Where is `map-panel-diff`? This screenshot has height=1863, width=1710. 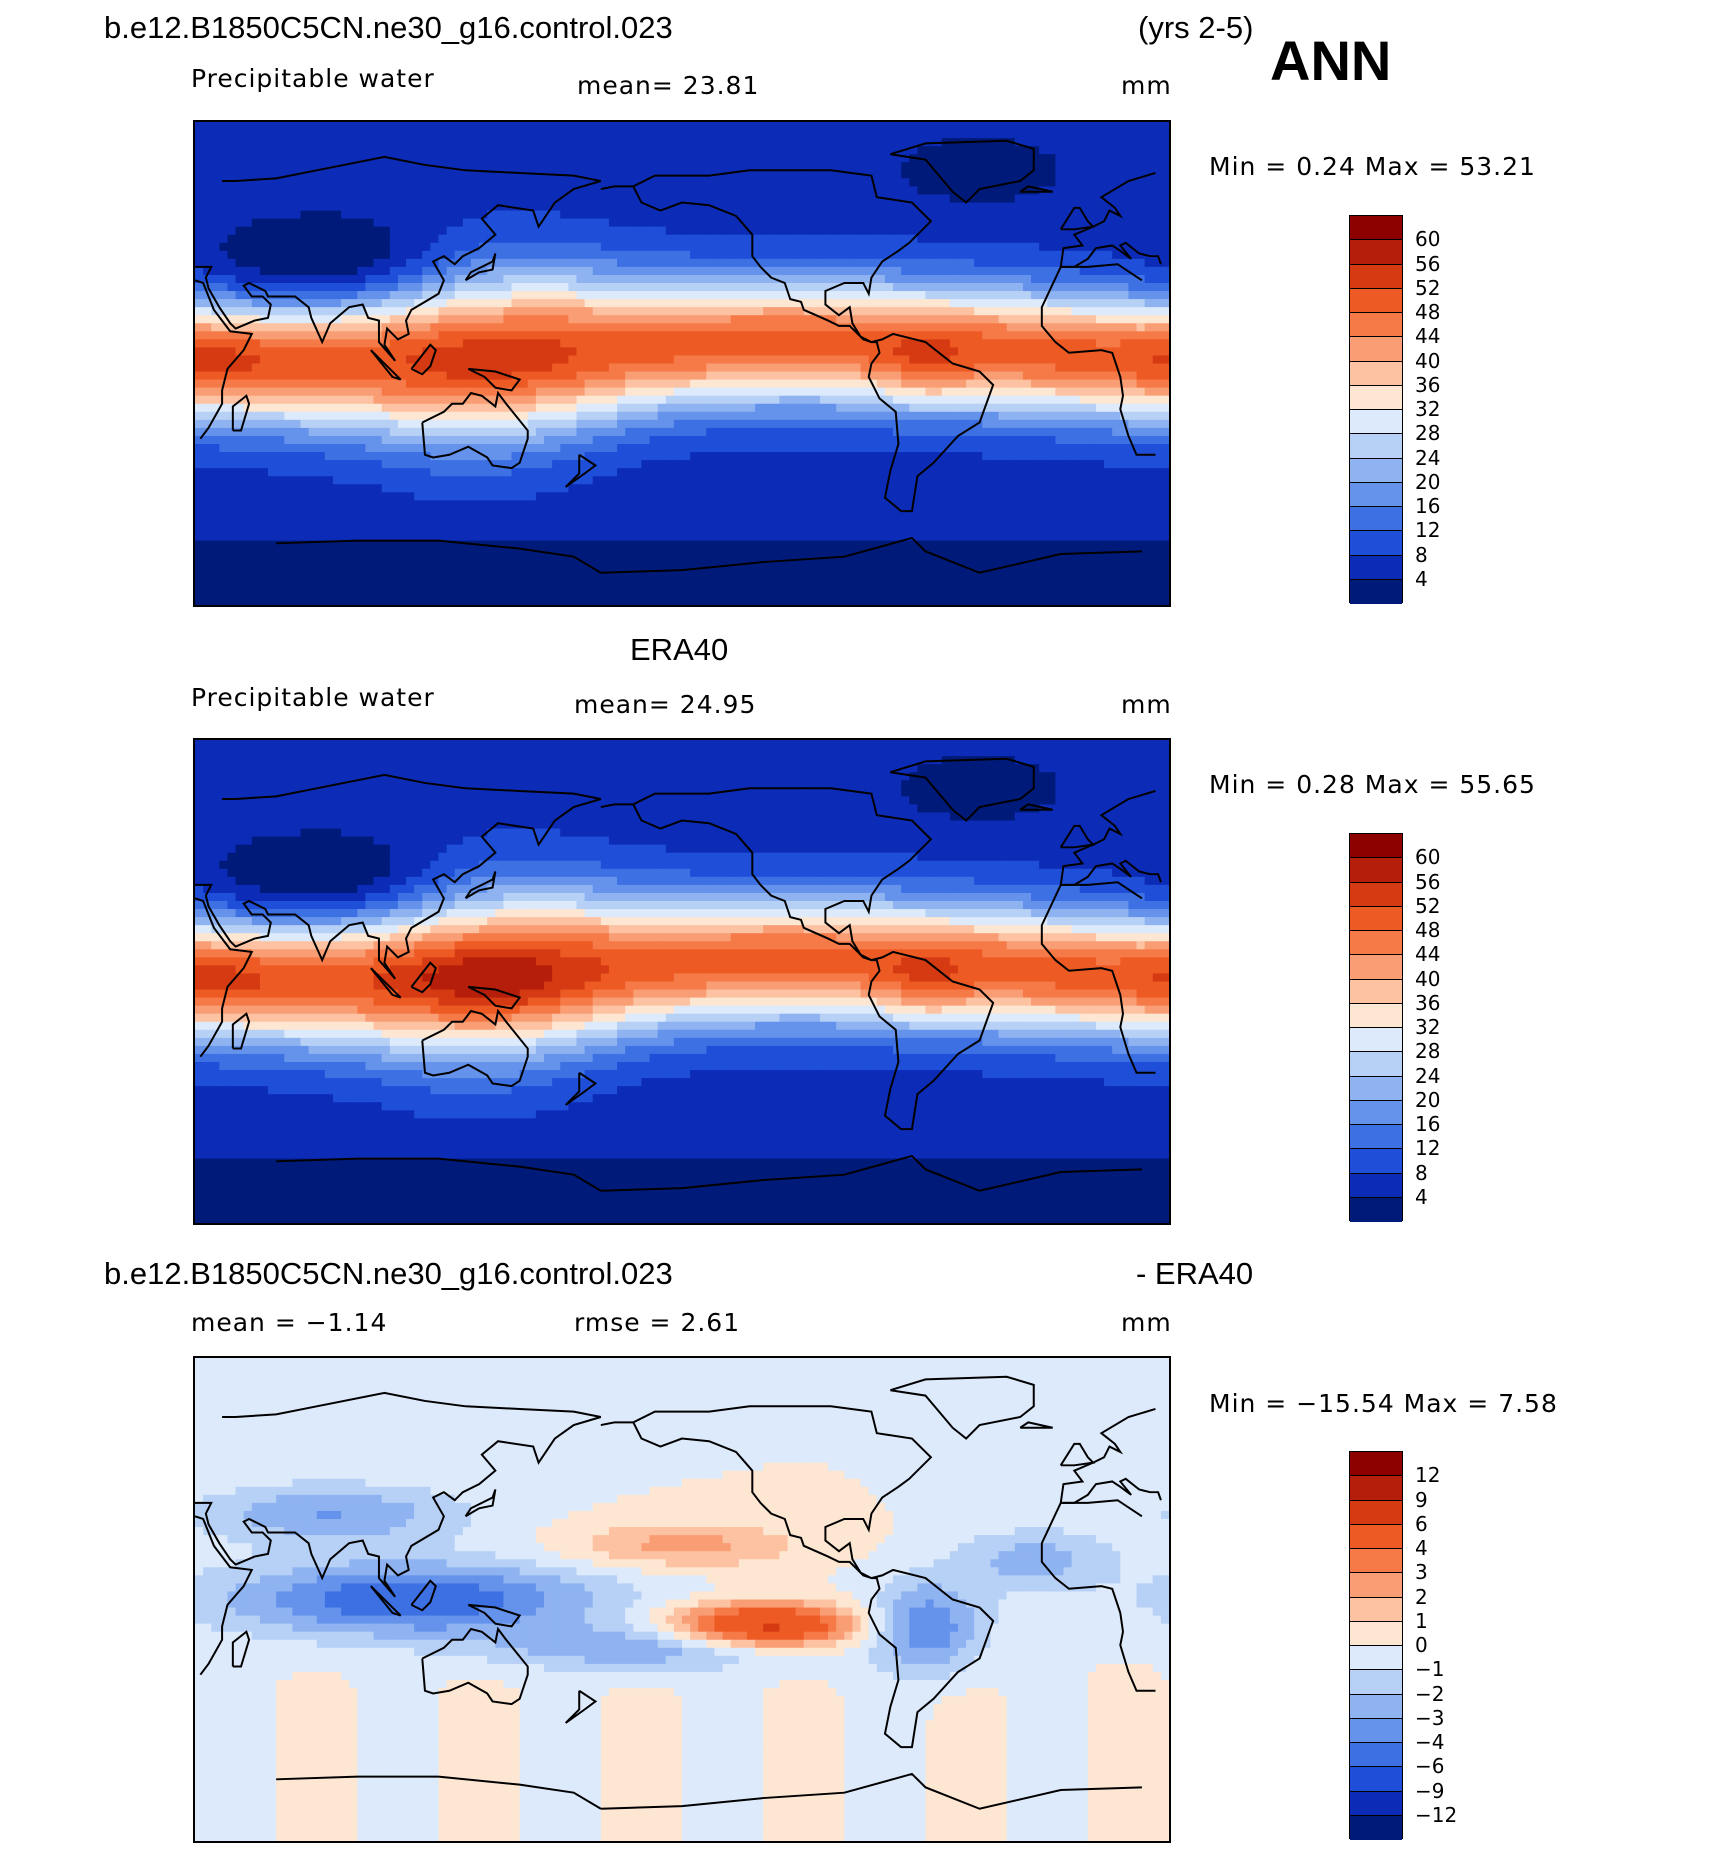 map-panel-diff is located at coordinates (682, 1599).